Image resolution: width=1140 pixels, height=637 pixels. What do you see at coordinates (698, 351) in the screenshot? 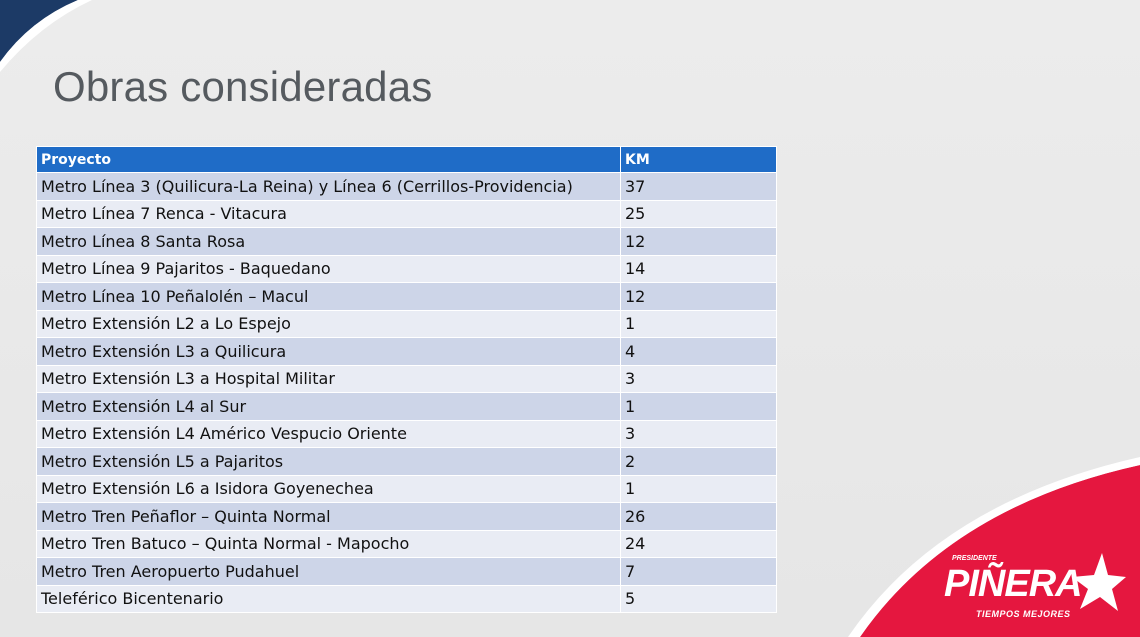
I see `km-value-cell: 4` at bounding box center [698, 351].